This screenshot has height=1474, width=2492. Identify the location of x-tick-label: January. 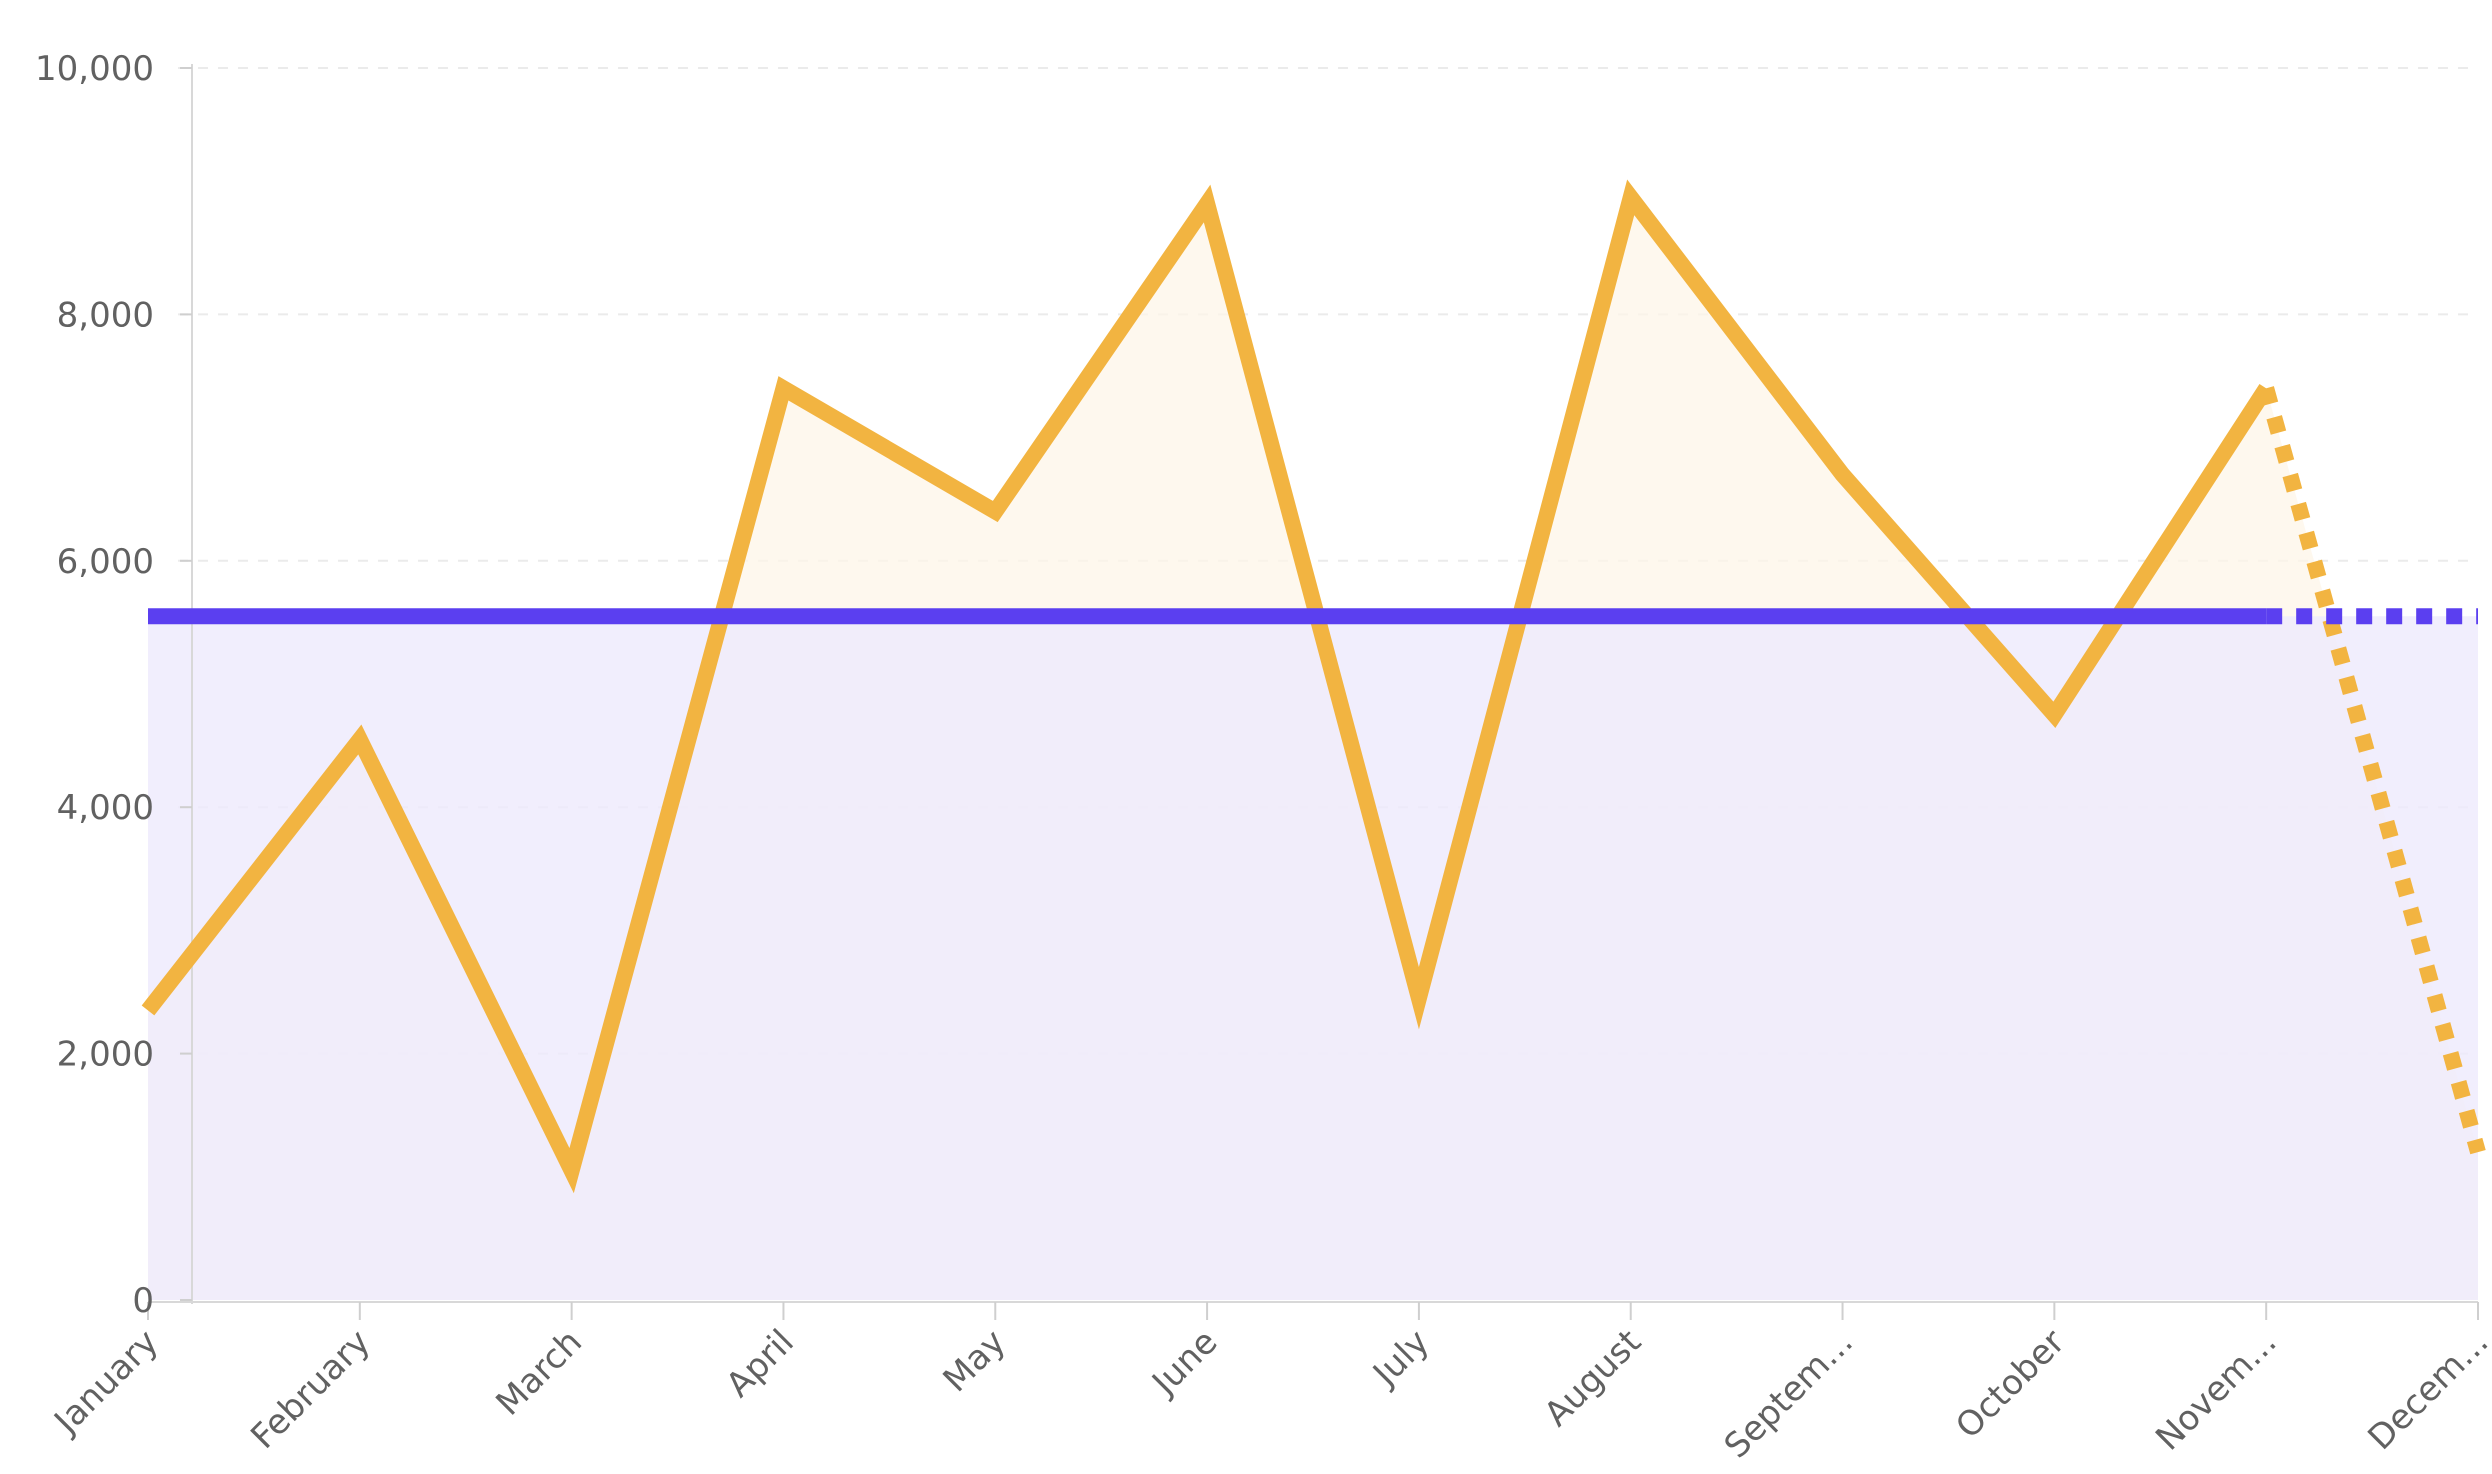
(106, 1382).